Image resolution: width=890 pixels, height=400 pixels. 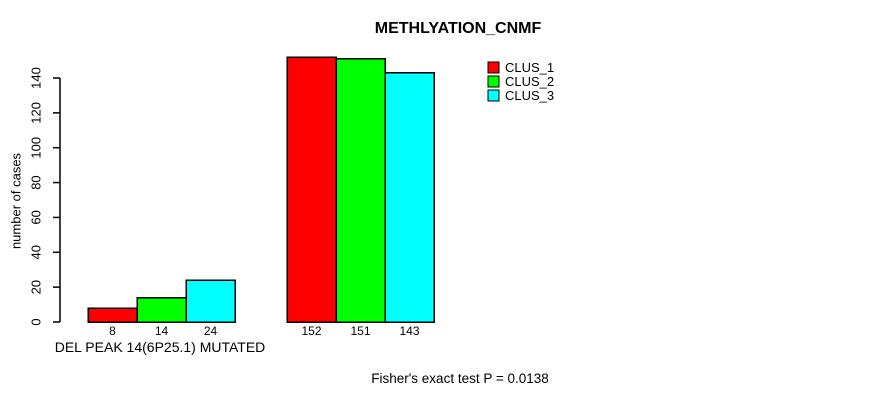 What do you see at coordinates (36, 78) in the screenshot?
I see `y-axis-tick-label: 140` at bounding box center [36, 78].